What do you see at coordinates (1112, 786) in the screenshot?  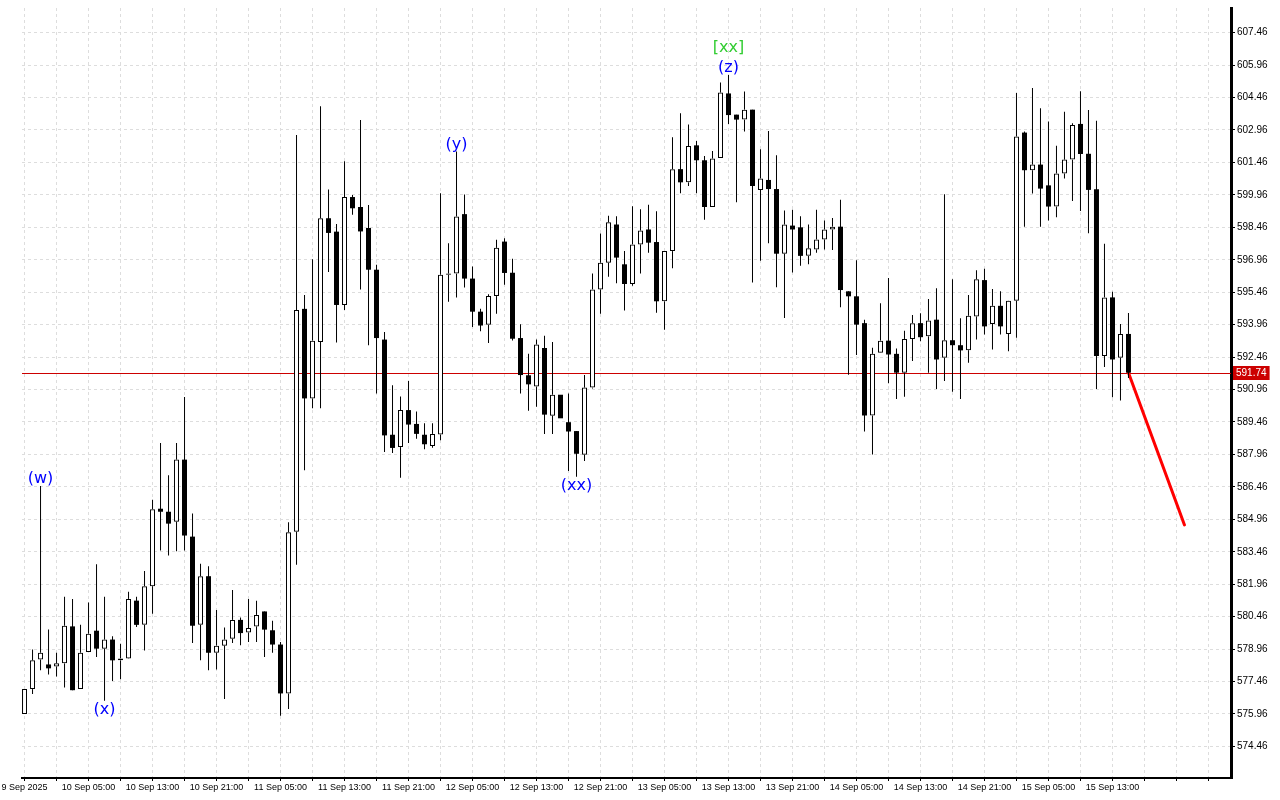 I see `x-tick-label: 15 Sep 13:00` at bounding box center [1112, 786].